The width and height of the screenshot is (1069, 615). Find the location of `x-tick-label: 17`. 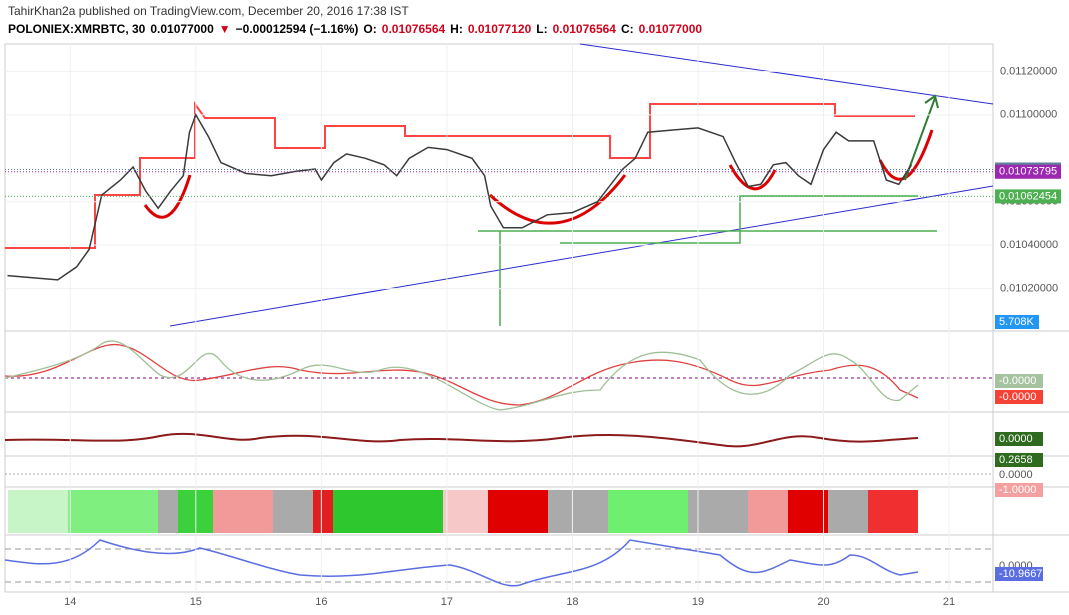

x-tick-label: 17 is located at coordinates (447, 602).